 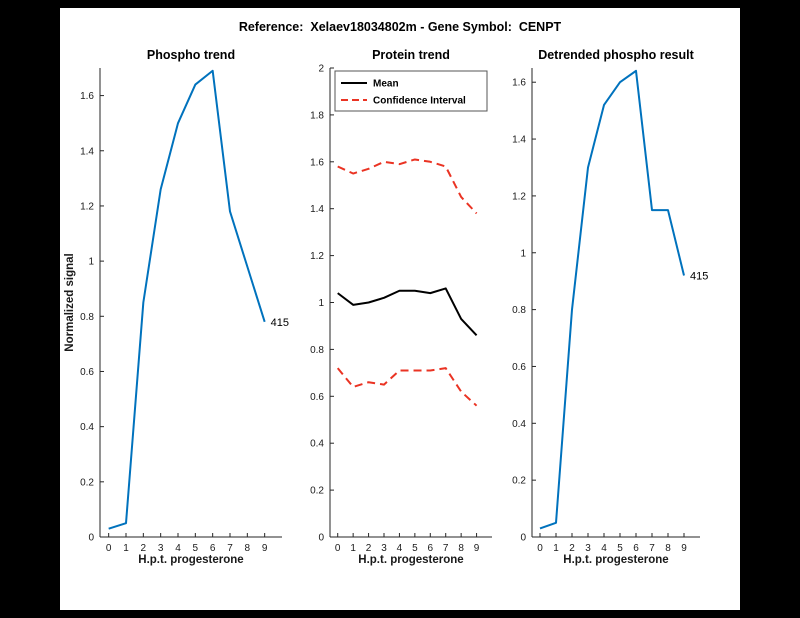 I want to click on y-tick-label: 1.8, so click(x=317, y=115).